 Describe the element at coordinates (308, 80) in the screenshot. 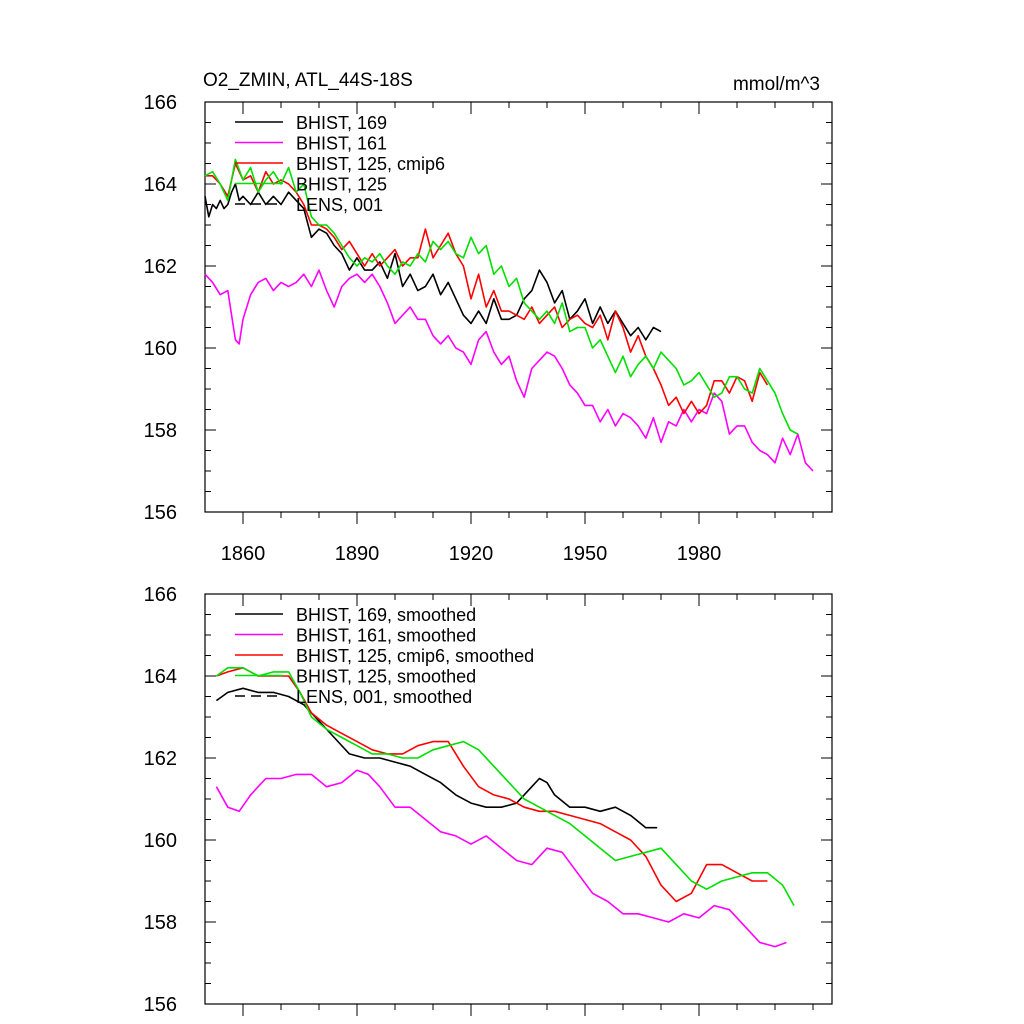

I see `chart-title: O2_ZMIN, ATL_44S-18S` at that location.